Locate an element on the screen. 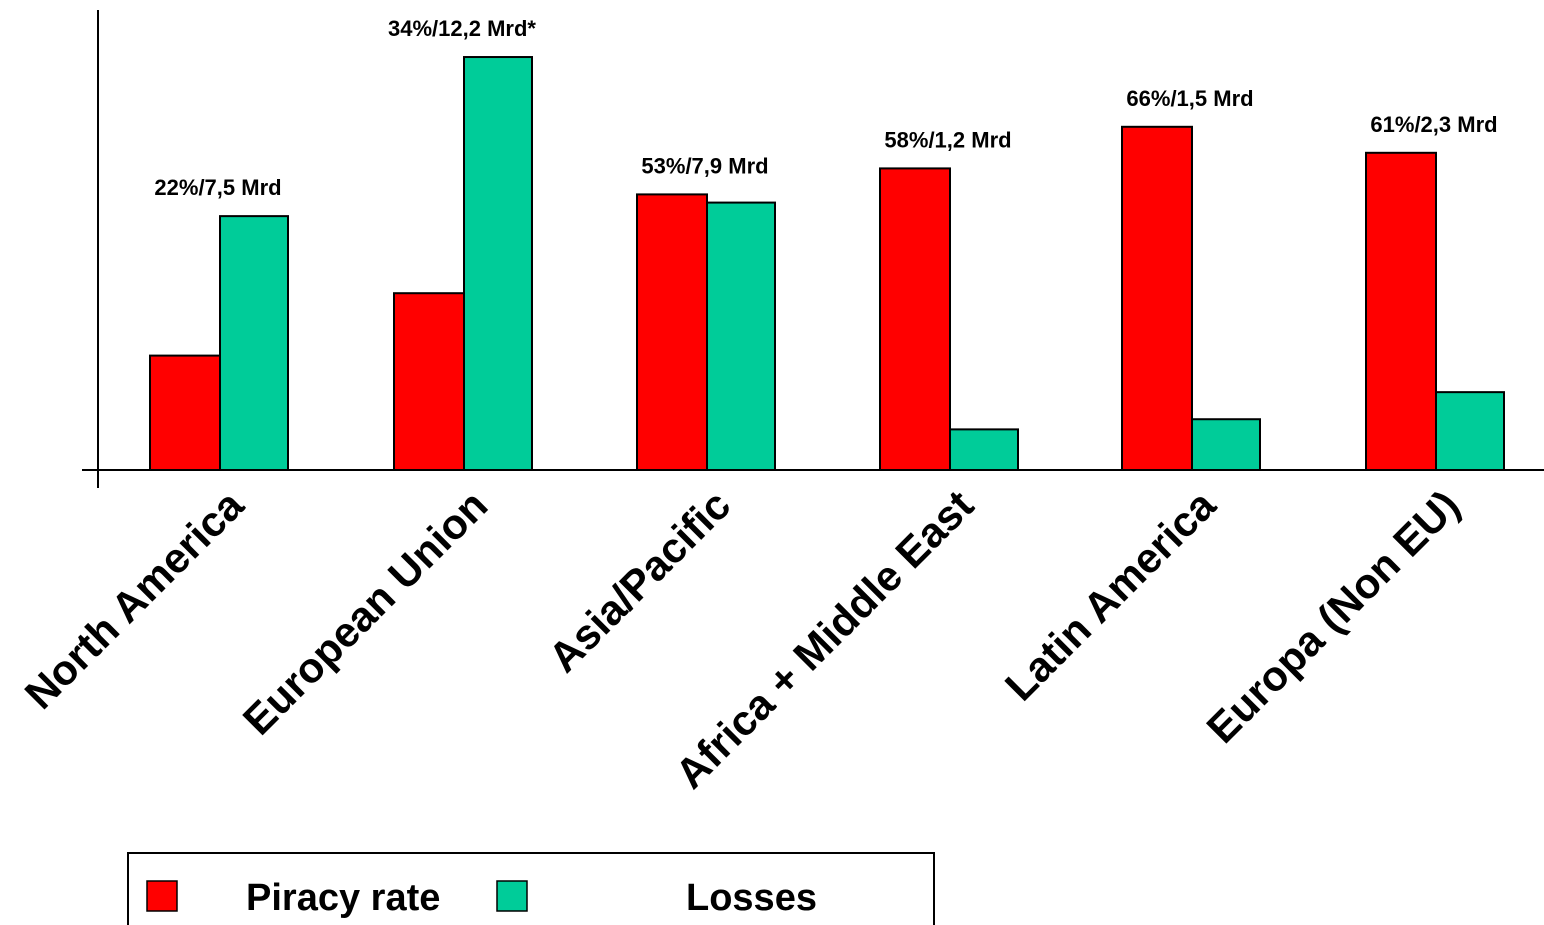  bar-losses-latin-america is located at coordinates (1226, 445).